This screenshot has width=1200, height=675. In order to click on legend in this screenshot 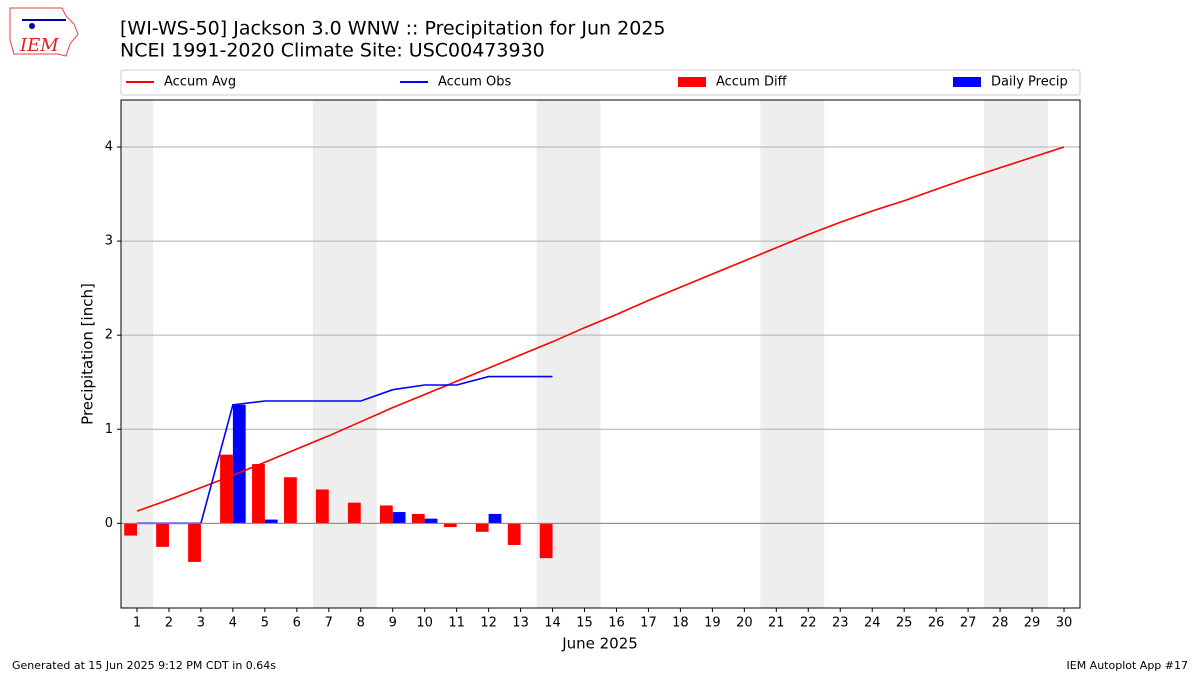, I will do `click(600, 82)`.